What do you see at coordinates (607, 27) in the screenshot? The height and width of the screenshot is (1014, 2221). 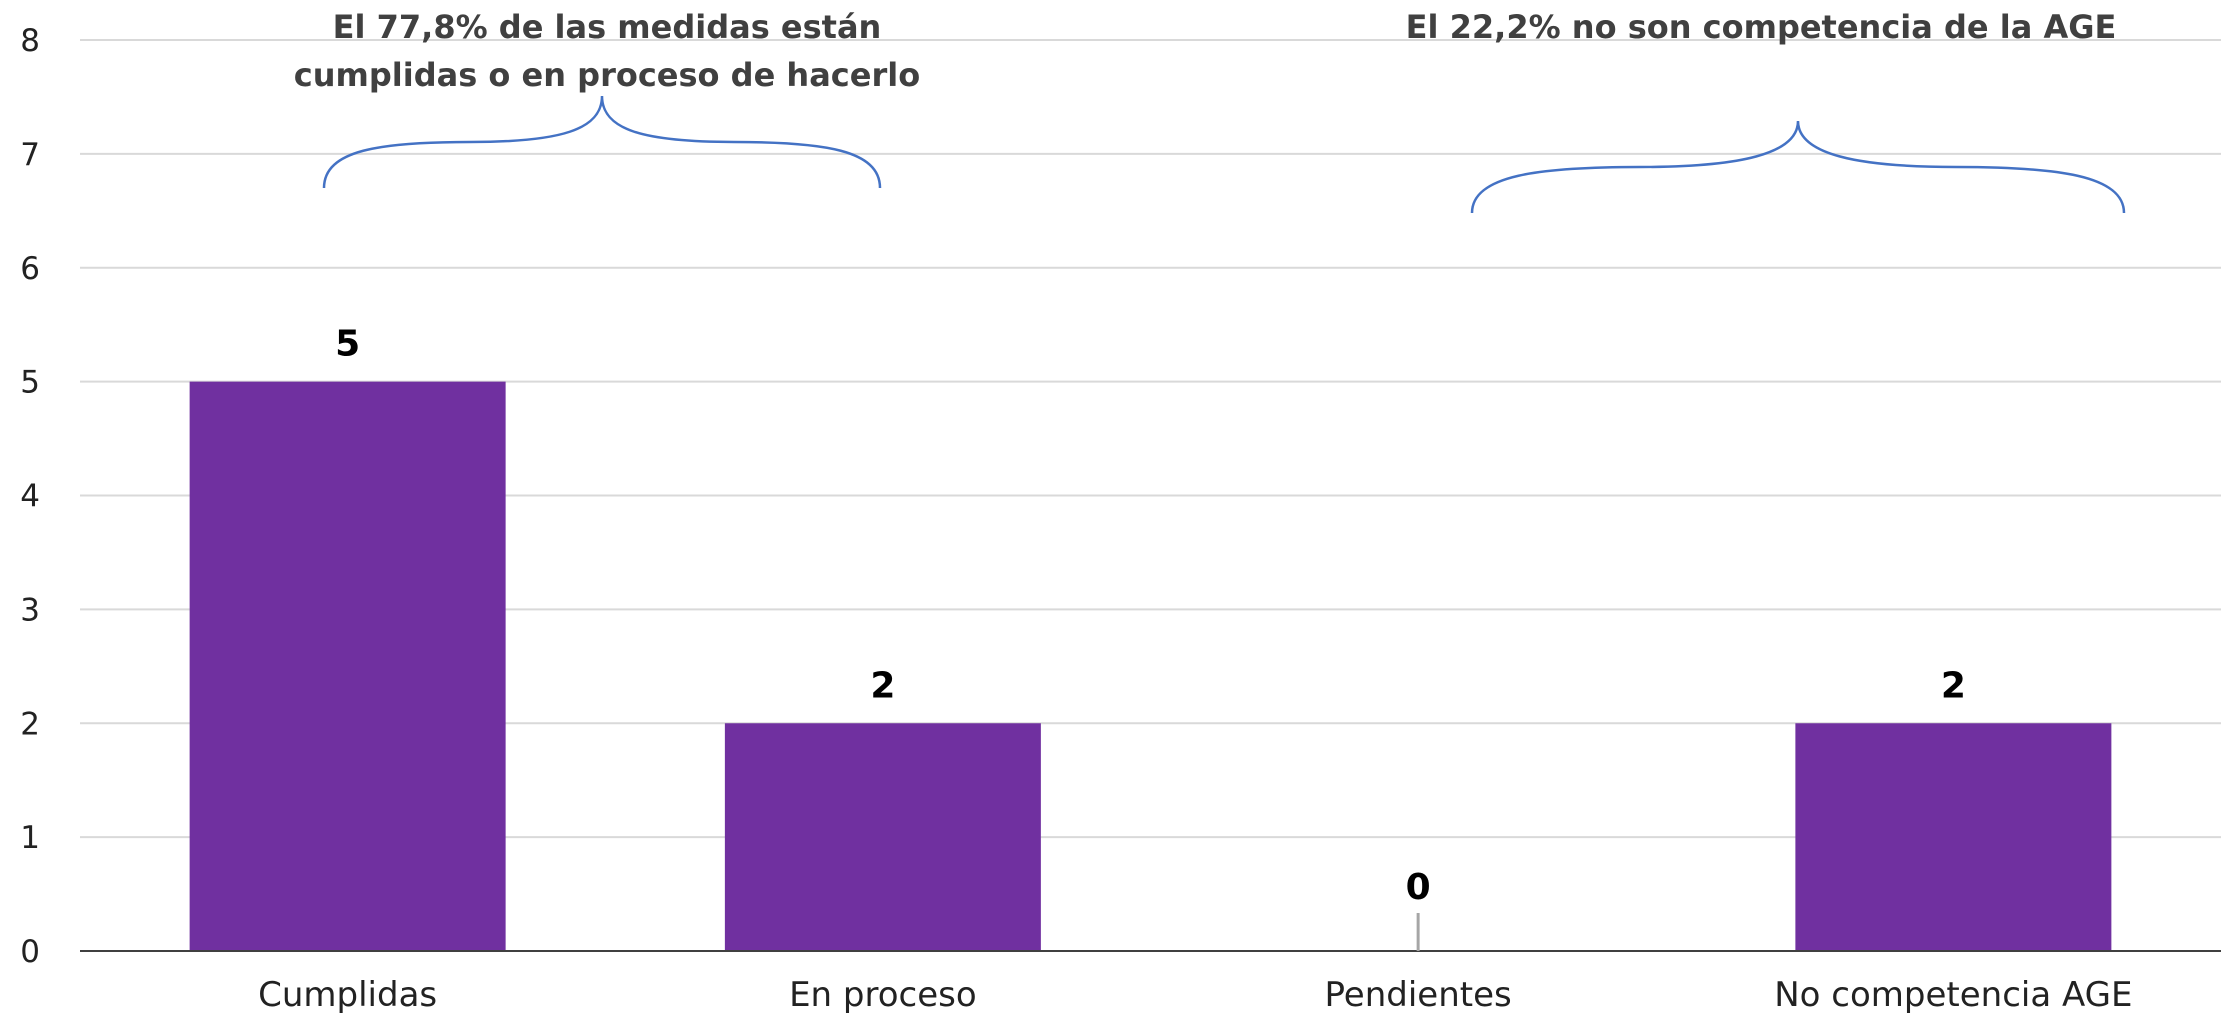 I see `annotation-left-line-1: El 77,8% de las medidas están` at bounding box center [607, 27].